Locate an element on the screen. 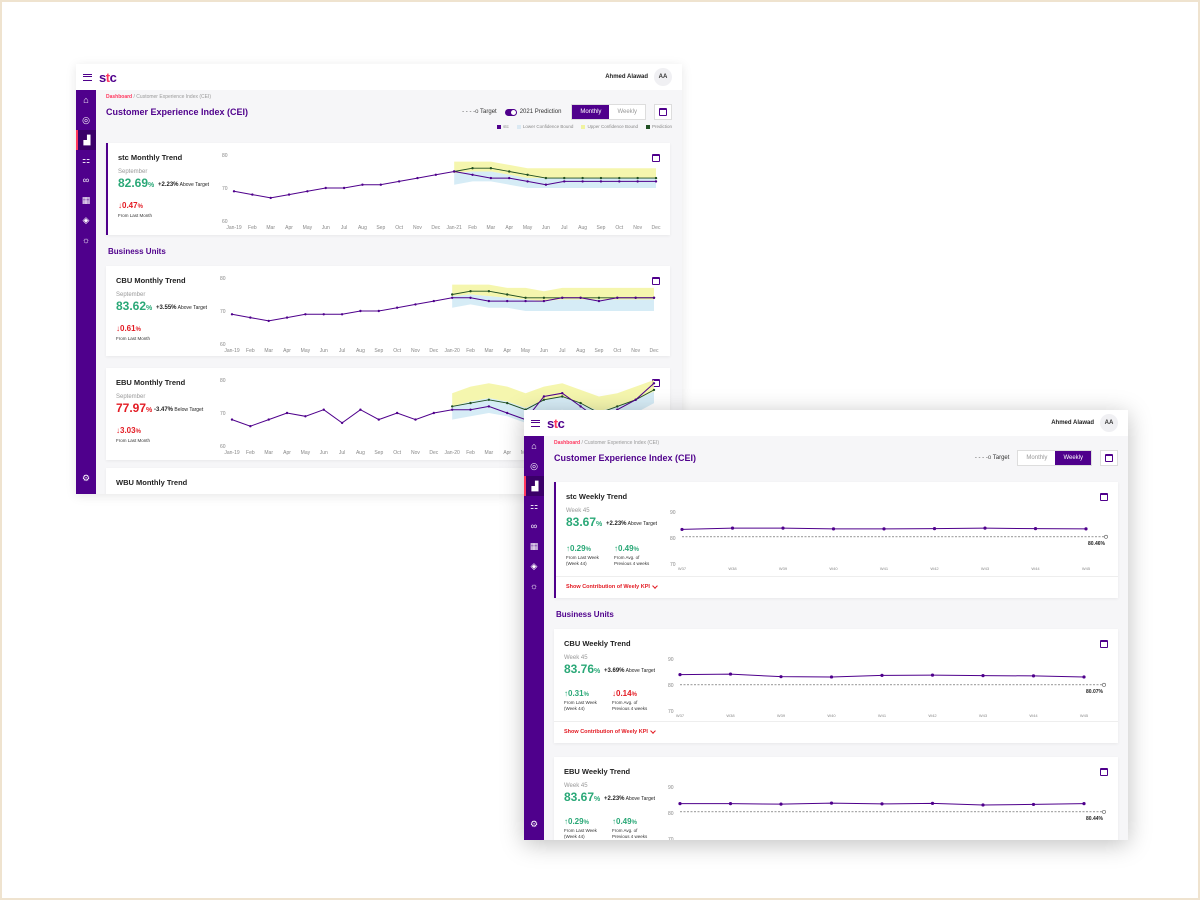  lower-confidence-band is located at coordinates (555, 179).